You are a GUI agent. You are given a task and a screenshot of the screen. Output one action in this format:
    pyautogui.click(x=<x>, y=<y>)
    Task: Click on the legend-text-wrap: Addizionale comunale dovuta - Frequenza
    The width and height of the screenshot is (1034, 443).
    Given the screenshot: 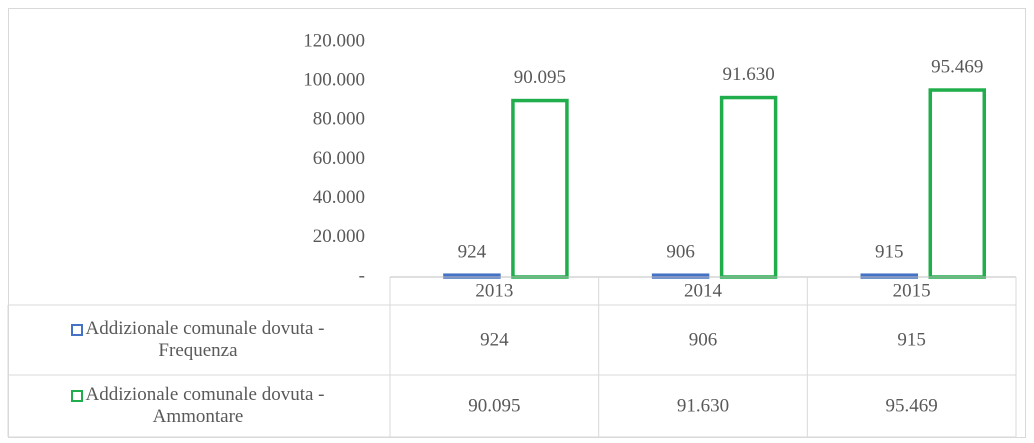 What is the action you would take?
    pyautogui.click(x=198, y=340)
    